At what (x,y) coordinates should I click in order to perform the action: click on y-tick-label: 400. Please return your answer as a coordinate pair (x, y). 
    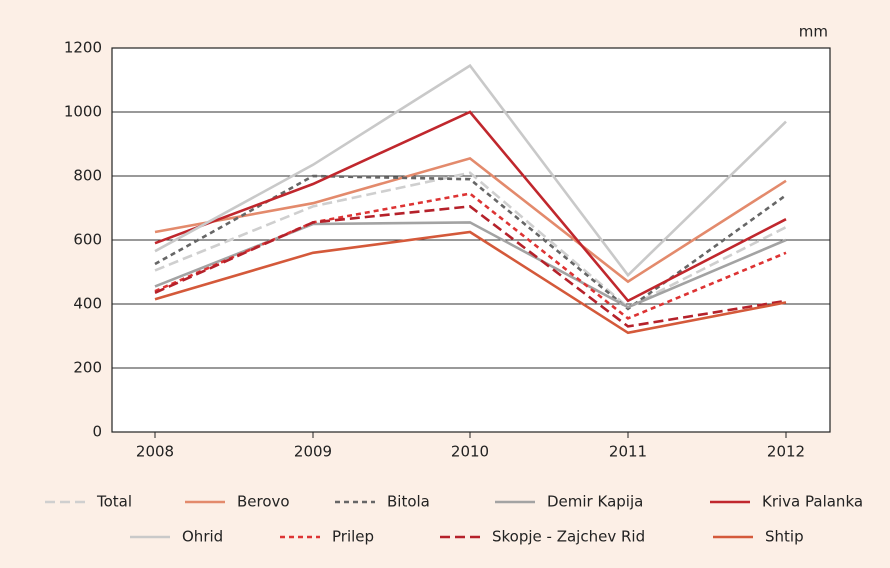
    Looking at the image, I should click on (87, 304).